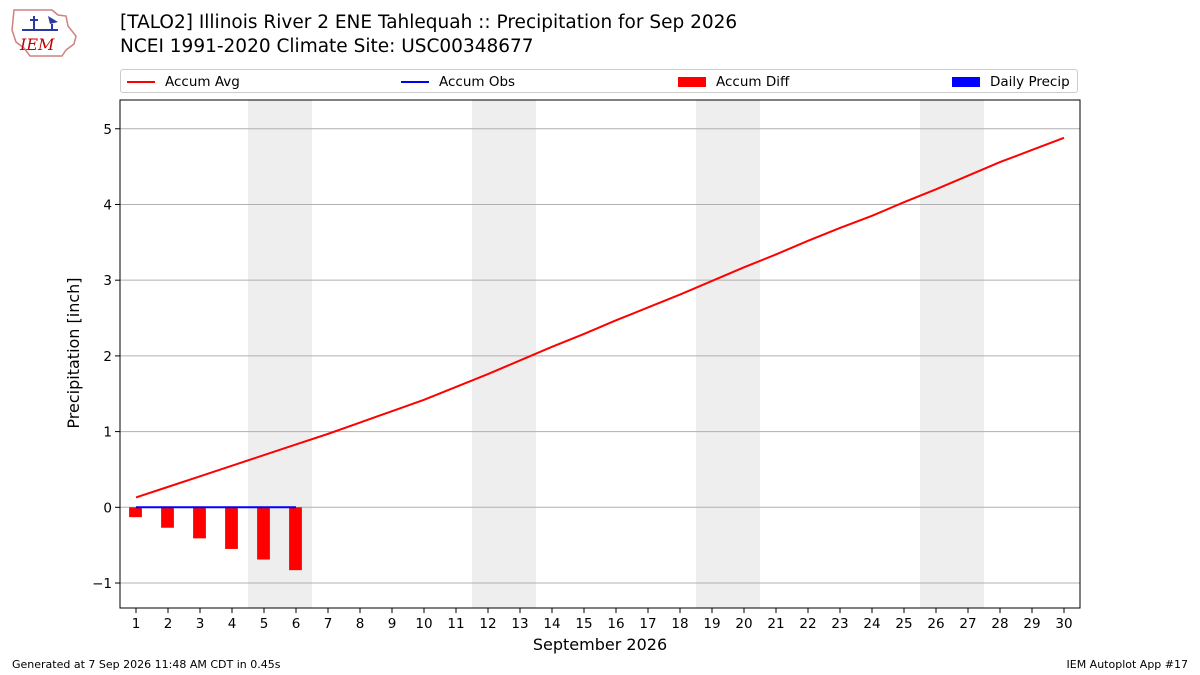 This screenshot has width=1200, height=675. Describe the element at coordinates (615, 624) in the screenshot. I see `x-tick-label-16: 16` at that location.